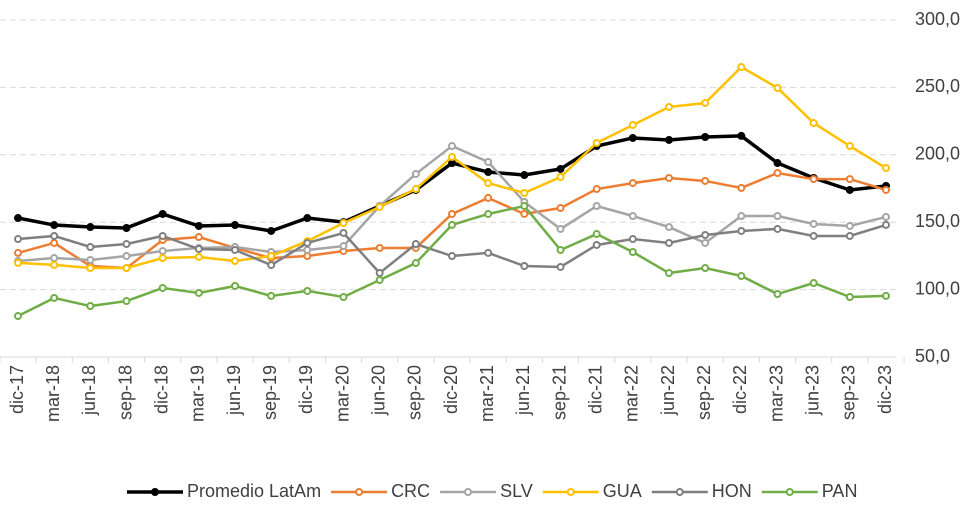 This screenshot has width=971, height=506. What do you see at coordinates (732, 491) in the screenshot?
I see `legend-label: HON` at bounding box center [732, 491].